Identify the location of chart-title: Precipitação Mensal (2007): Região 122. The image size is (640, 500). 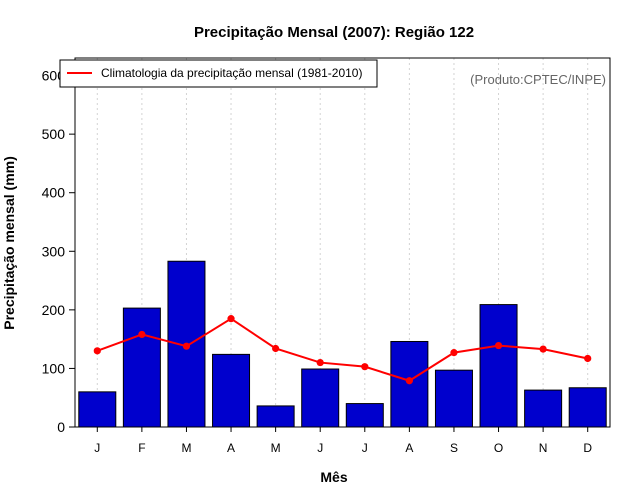
(334, 32).